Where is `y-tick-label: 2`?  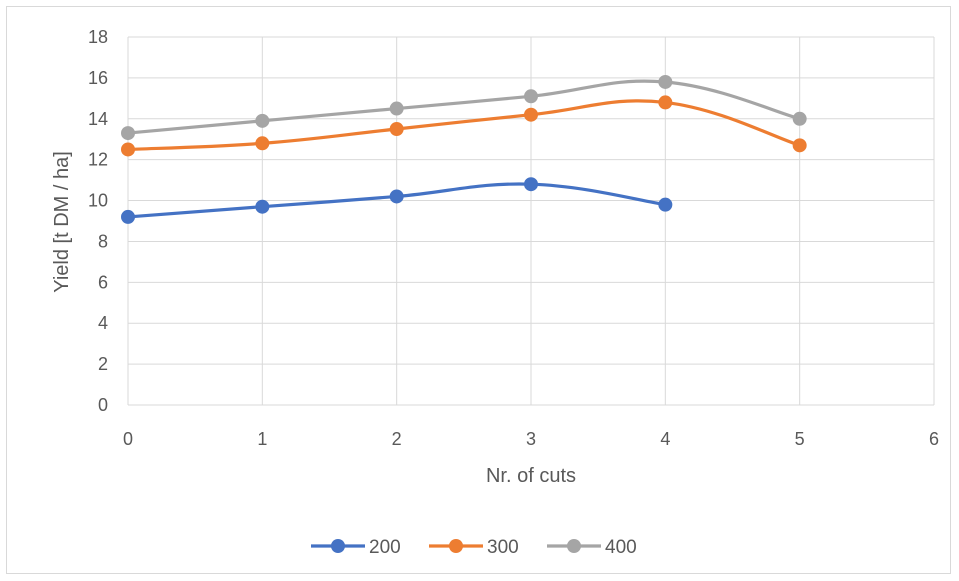 y-tick-label: 2 is located at coordinates (103, 364).